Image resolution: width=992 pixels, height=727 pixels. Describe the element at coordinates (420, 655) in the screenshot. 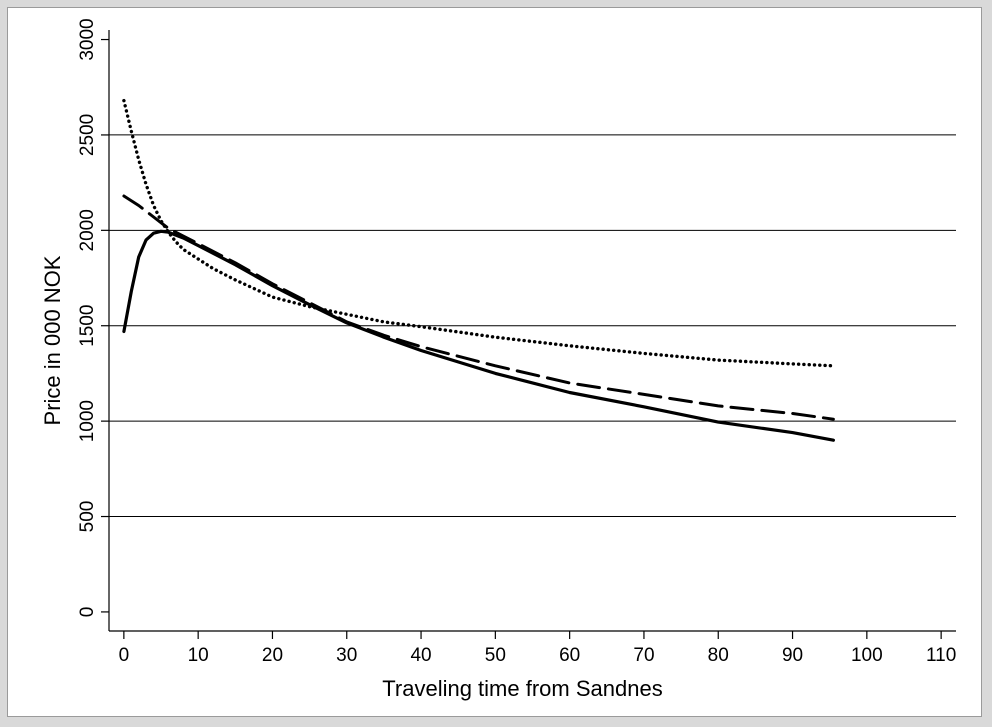

I see `x-tick-label: 40` at that location.